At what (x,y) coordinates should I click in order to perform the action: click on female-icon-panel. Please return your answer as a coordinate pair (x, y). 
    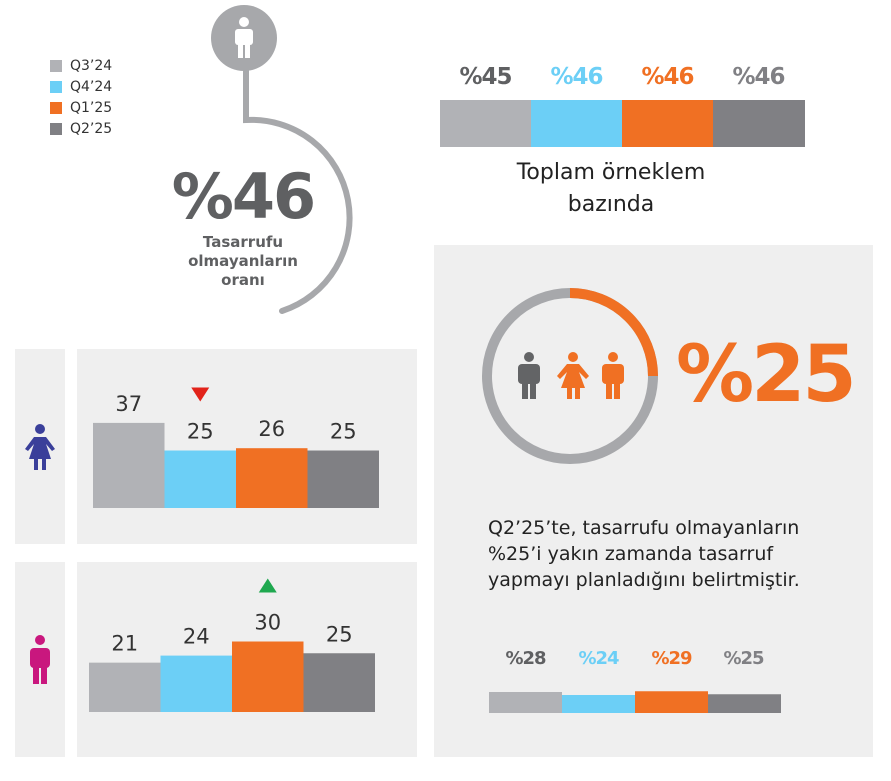
    Looking at the image, I should click on (40, 446).